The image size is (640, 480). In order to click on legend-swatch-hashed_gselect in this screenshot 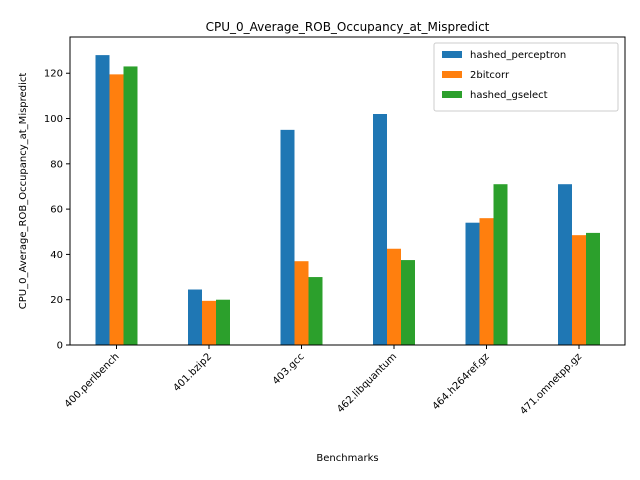, I will do `click(452, 94)`.